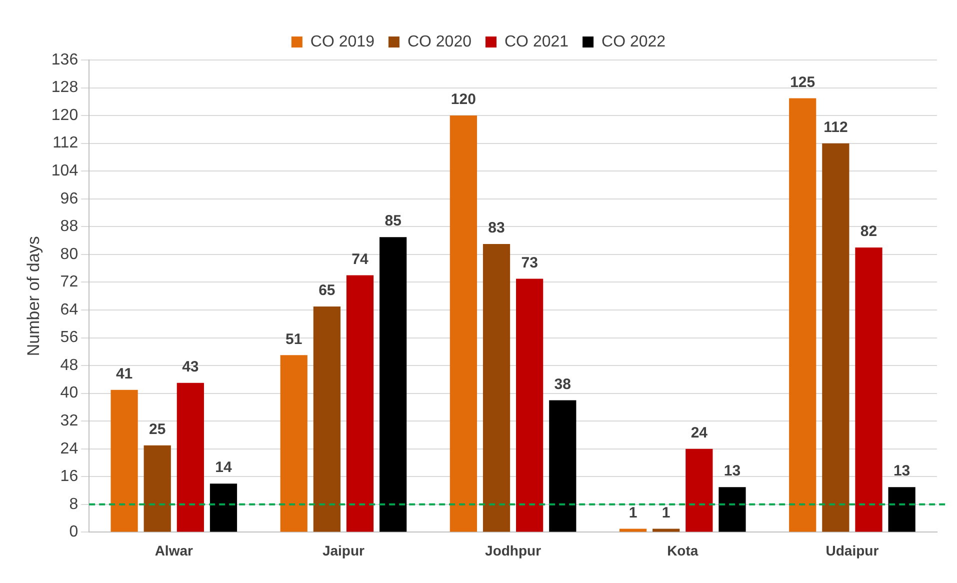  Describe the element at coordinates (69, 477) in the screenshot. I see `y-tick-label: 16` at that location.